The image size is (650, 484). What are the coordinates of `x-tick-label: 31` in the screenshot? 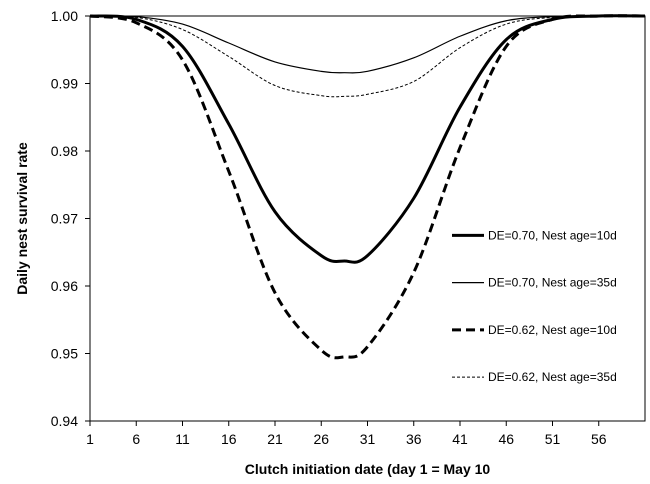 It's located at (368, 439).